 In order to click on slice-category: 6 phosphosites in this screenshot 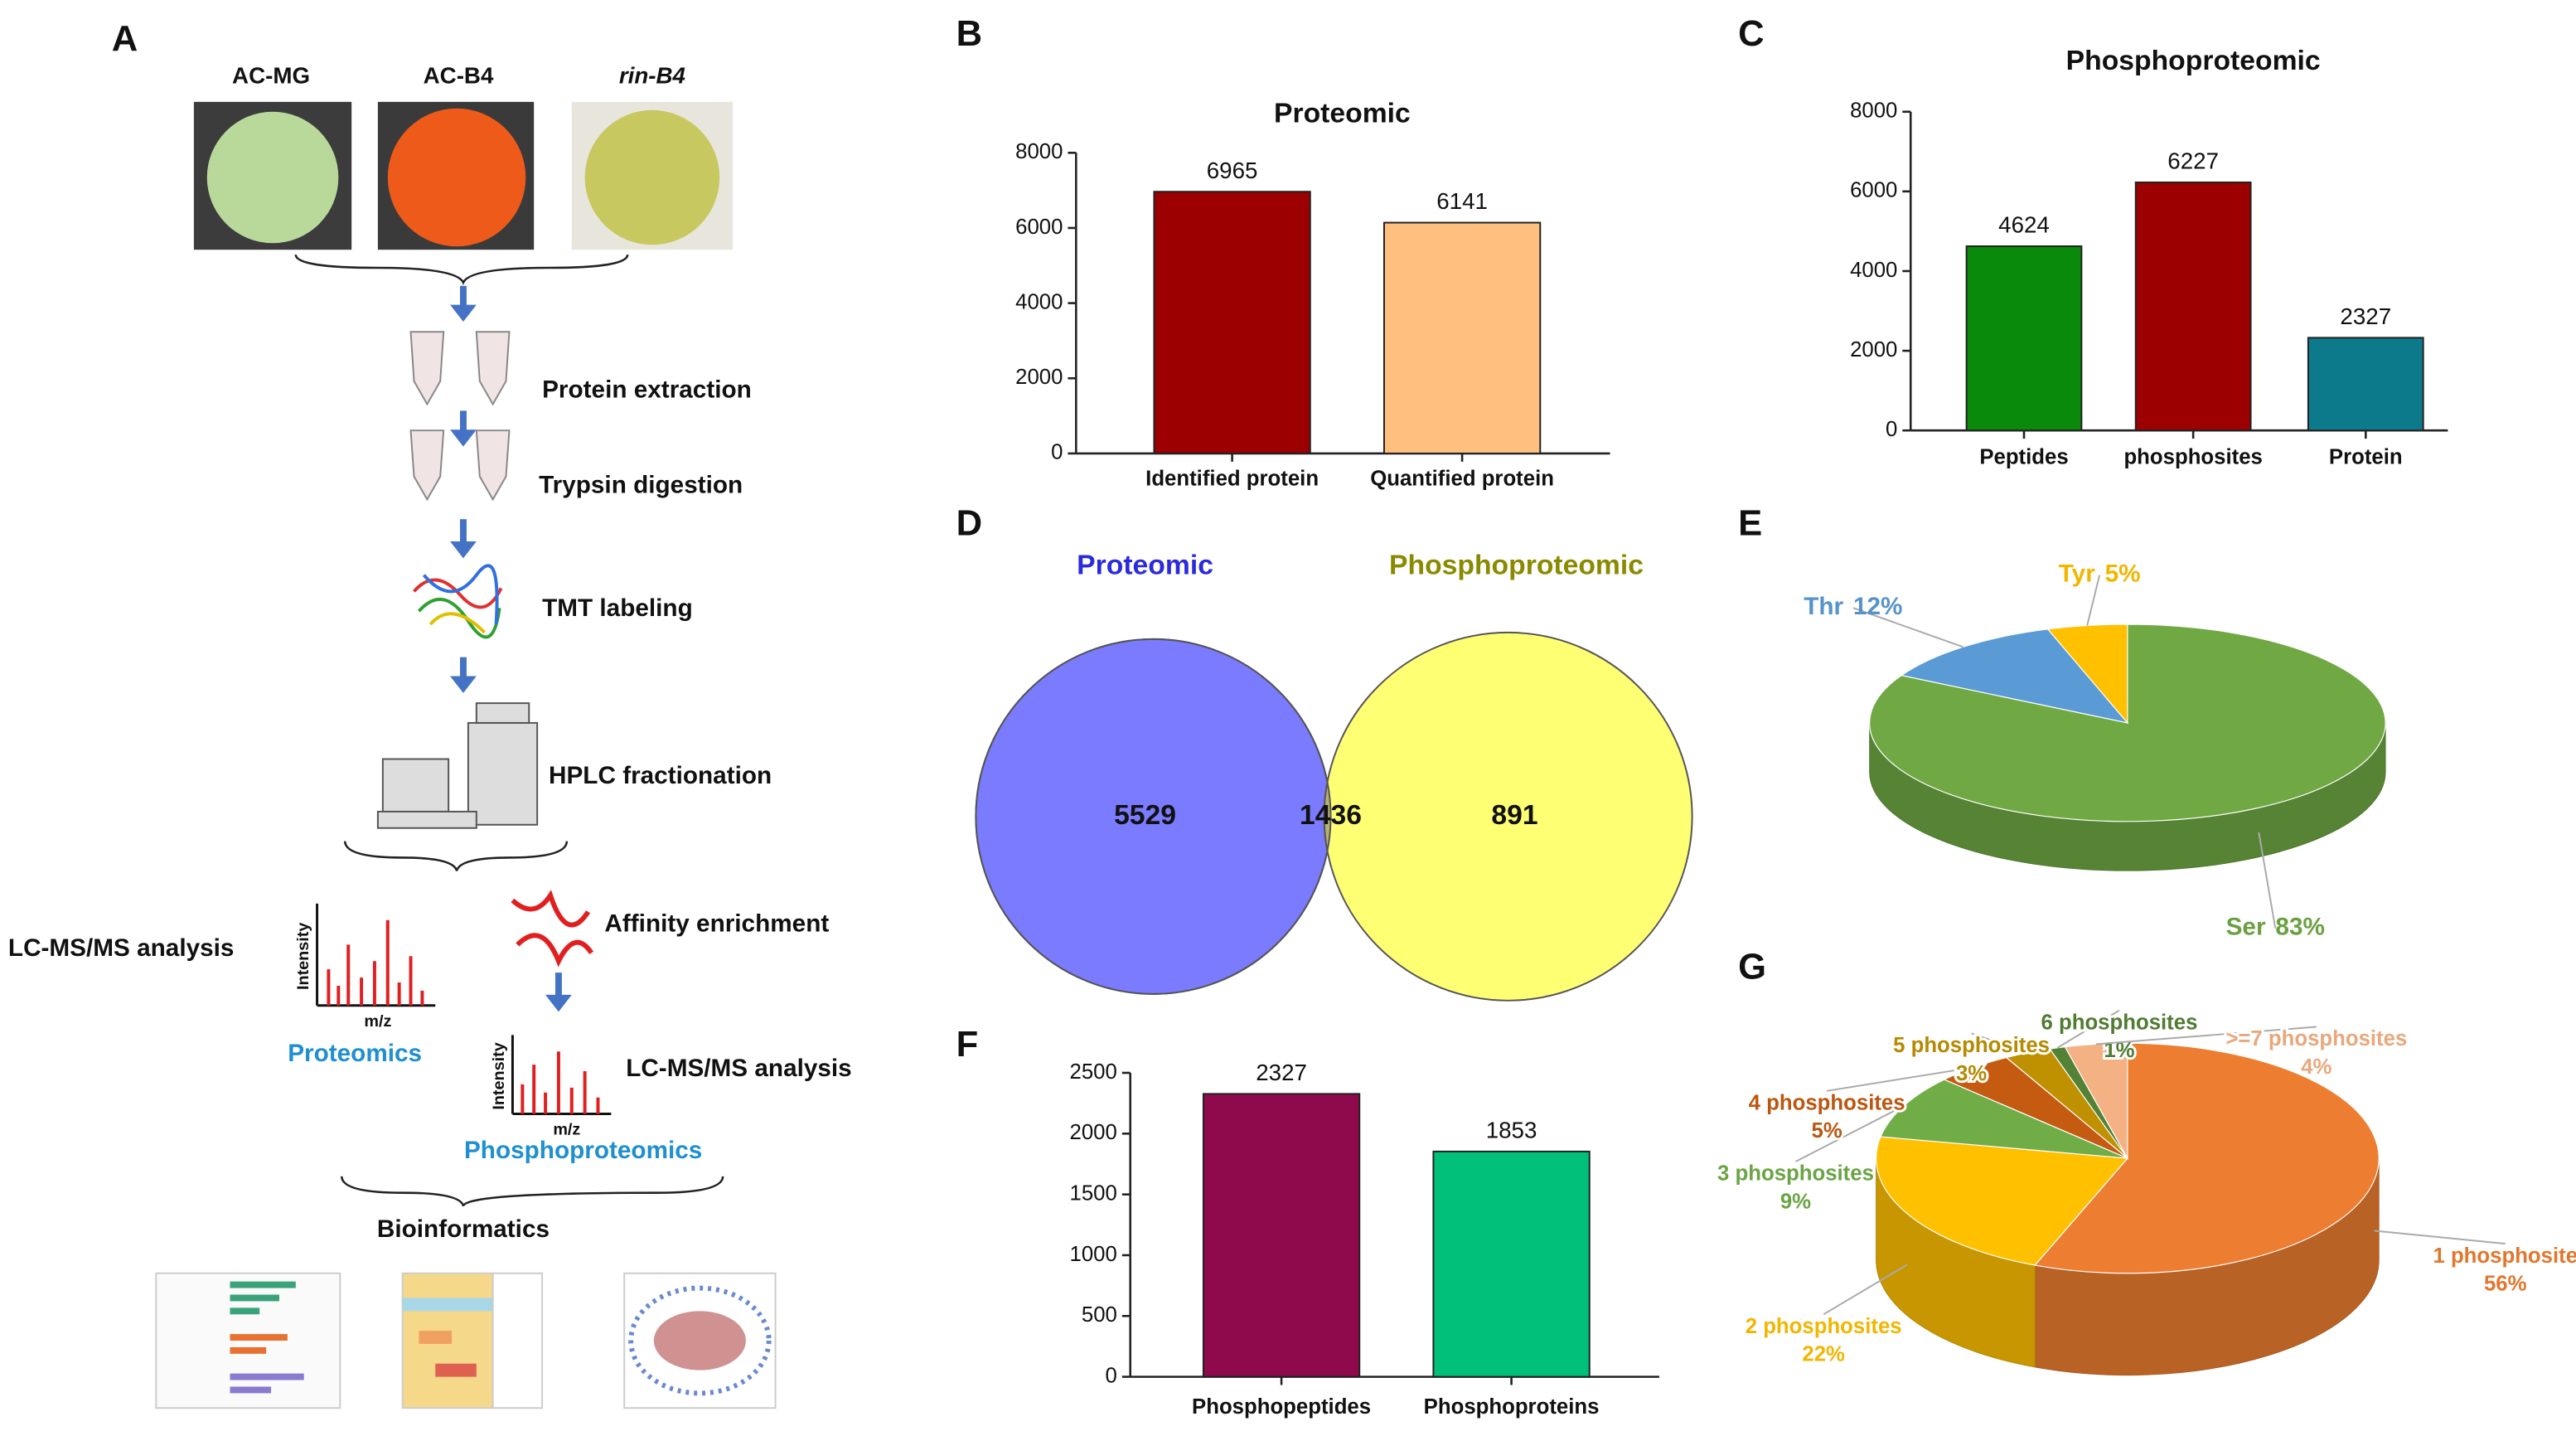, I will do `click(2119, 1022)`.